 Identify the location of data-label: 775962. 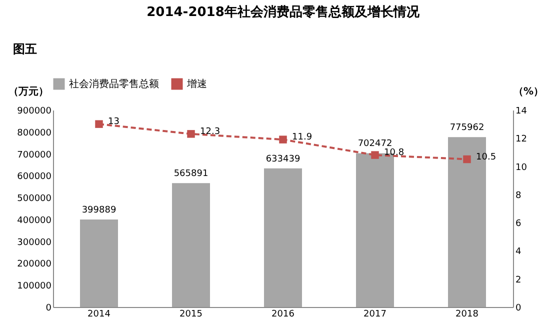
(467, 128).